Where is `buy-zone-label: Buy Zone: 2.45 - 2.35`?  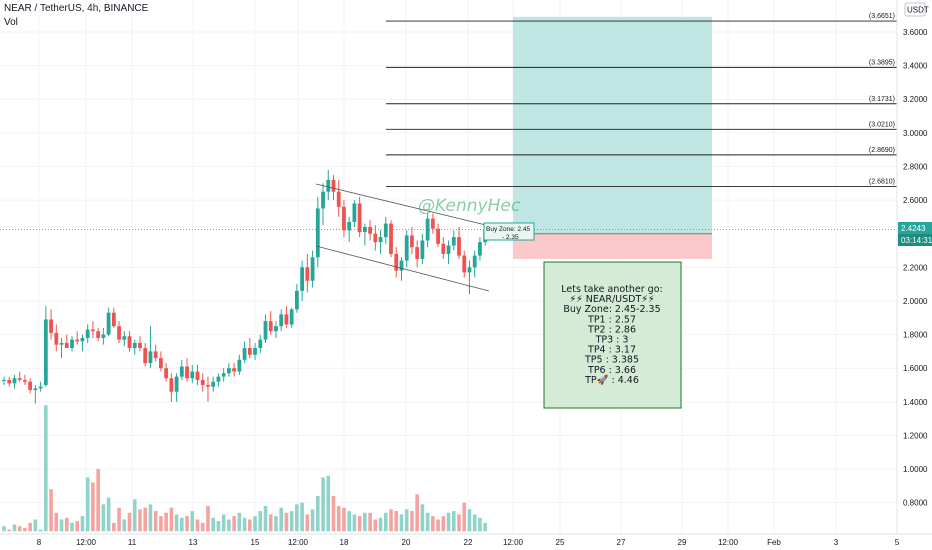 buy-zone-label: Buy Zone: 2.45 - 2.35 is located at coordinates (509, 231).